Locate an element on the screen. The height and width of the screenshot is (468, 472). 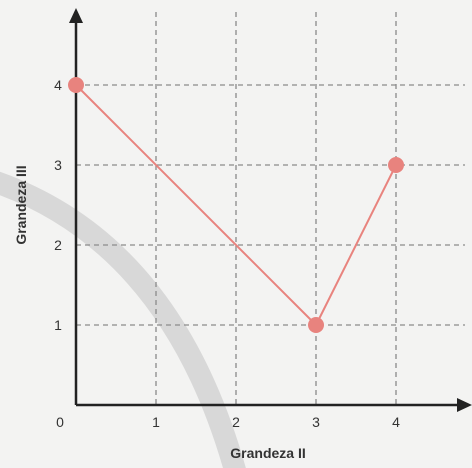
x-tick-label: 4 is located at coordinates (396, 422).